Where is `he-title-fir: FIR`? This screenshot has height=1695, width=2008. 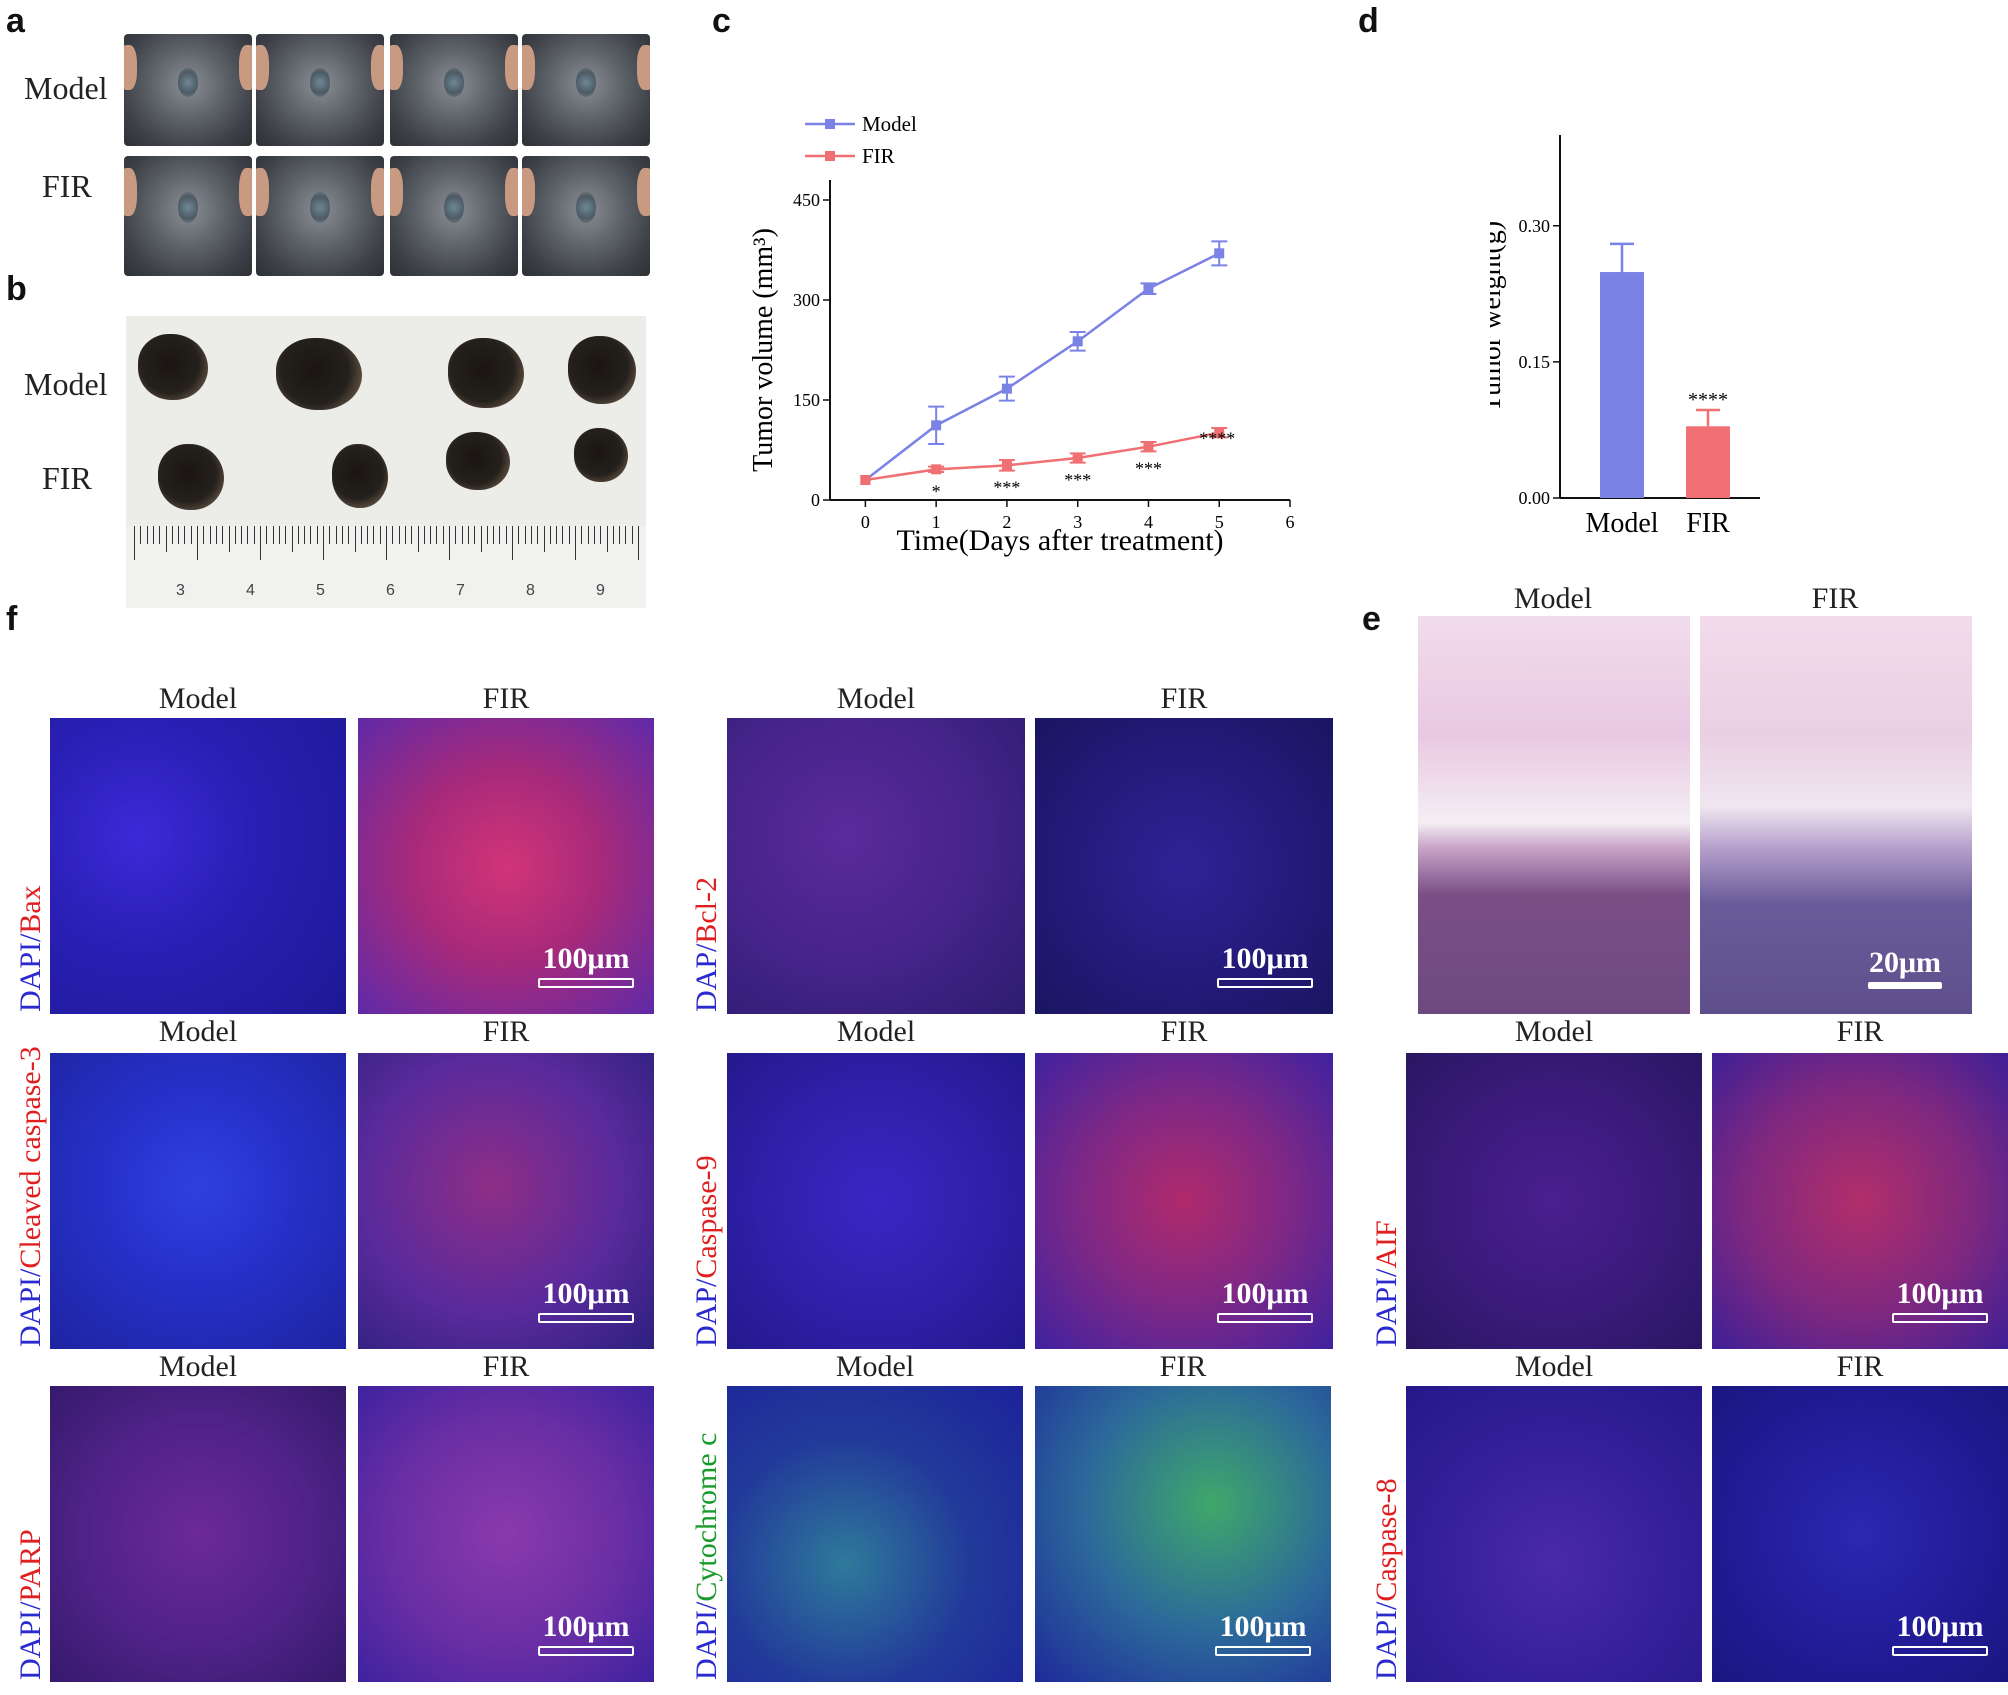
he-title-fir: FIR is located at coordinates (1835, 598).